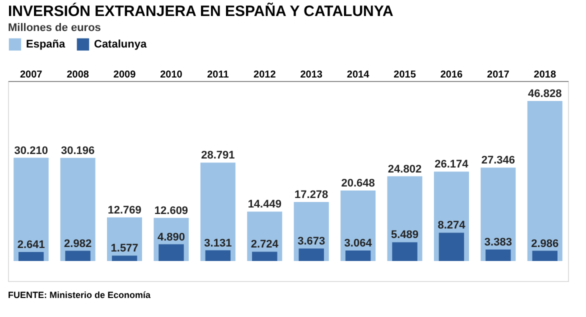  Describe the element at coordinates (80, 295) in the screenshot. I see `source-note: FUENTE: Ministerio de Economía` at that location.